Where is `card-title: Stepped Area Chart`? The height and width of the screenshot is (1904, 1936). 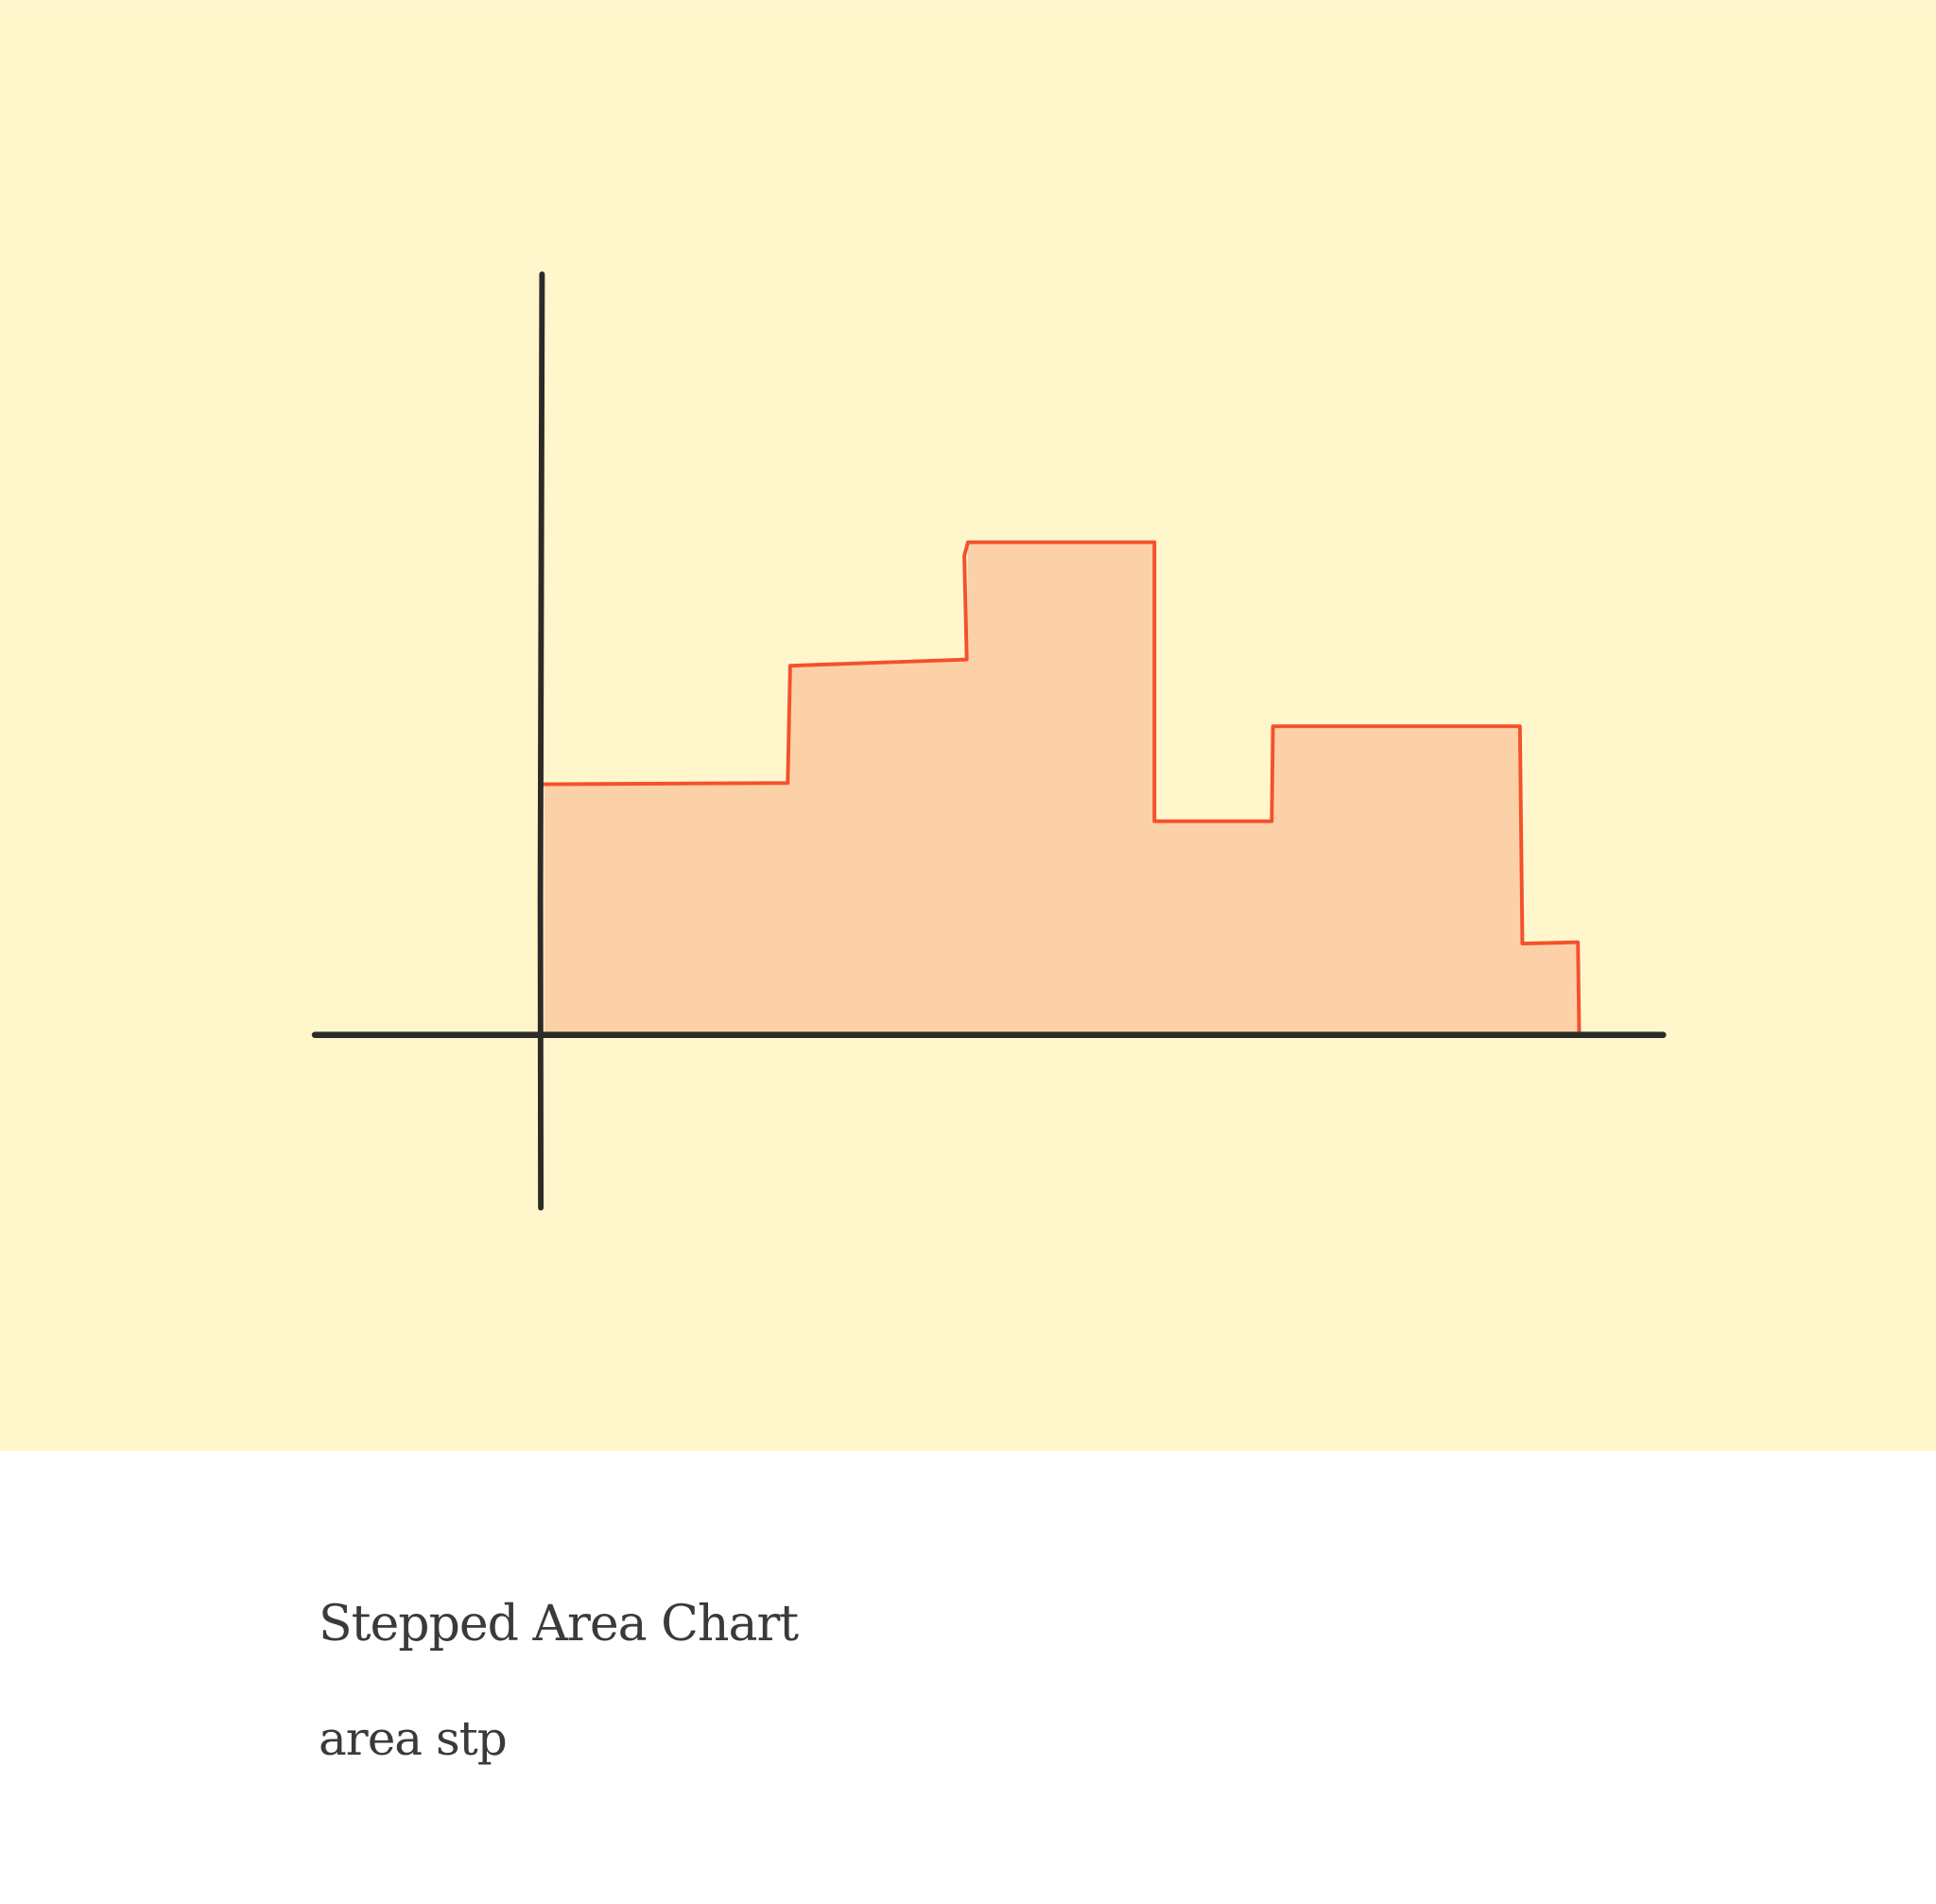 card-title: Stepped Area Chart is located at coordinates (559, 1625).